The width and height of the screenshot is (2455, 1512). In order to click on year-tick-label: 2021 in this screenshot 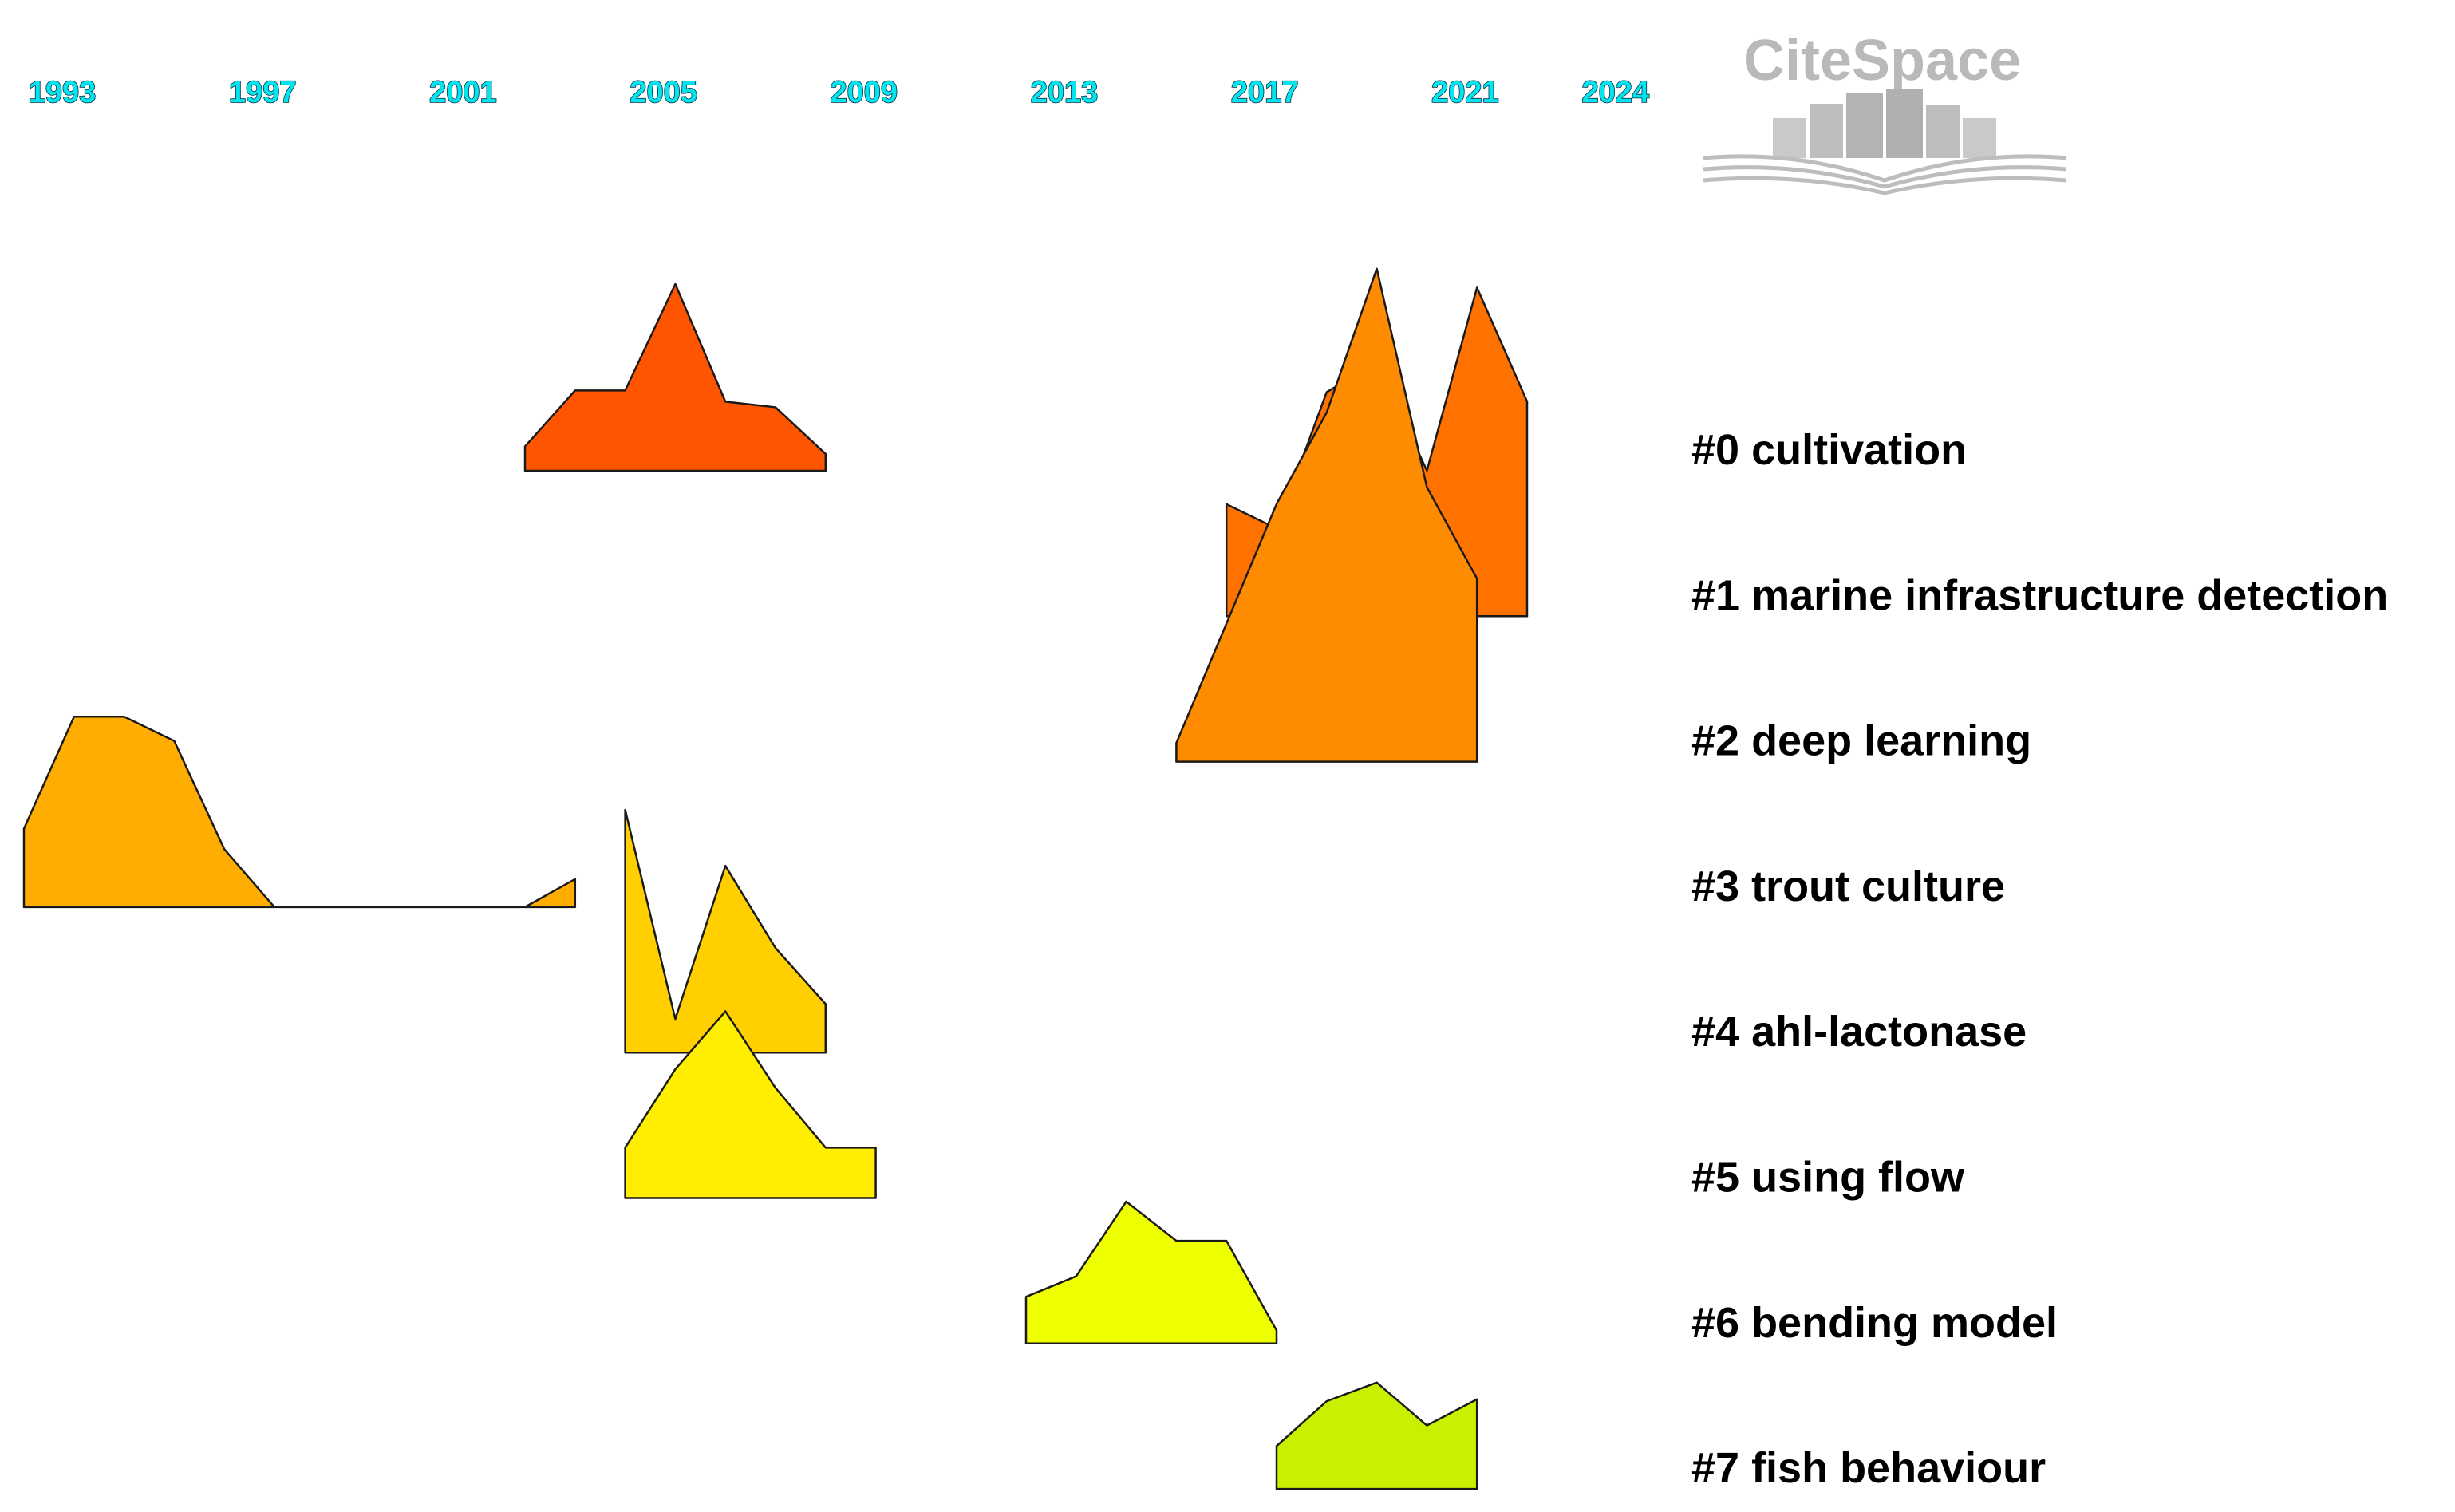, I will do `click(1465, 93)`.